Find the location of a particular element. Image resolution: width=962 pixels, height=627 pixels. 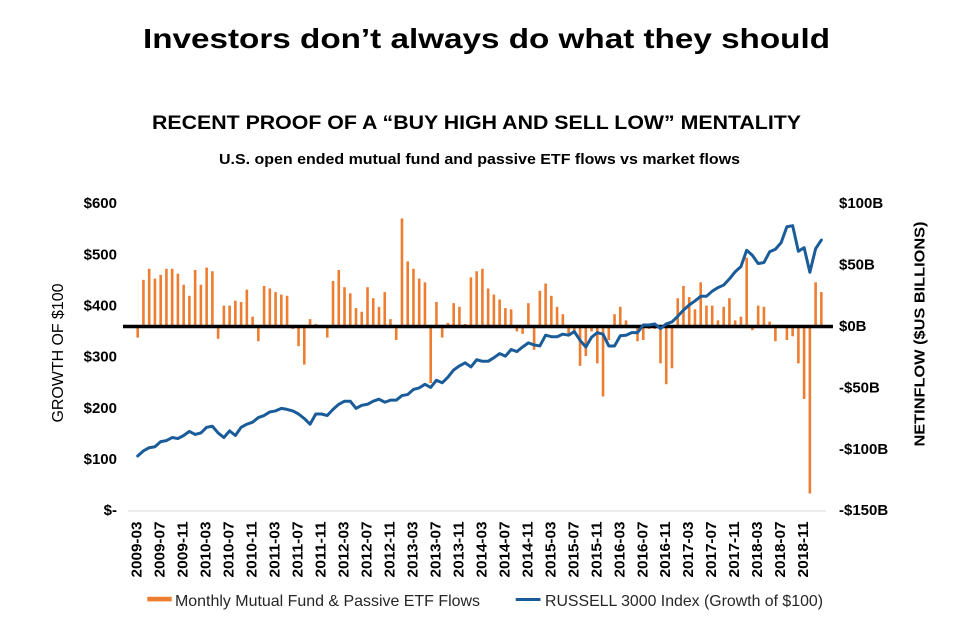

x-tick-label: 2013-03 is located at coordinates (413, 550).